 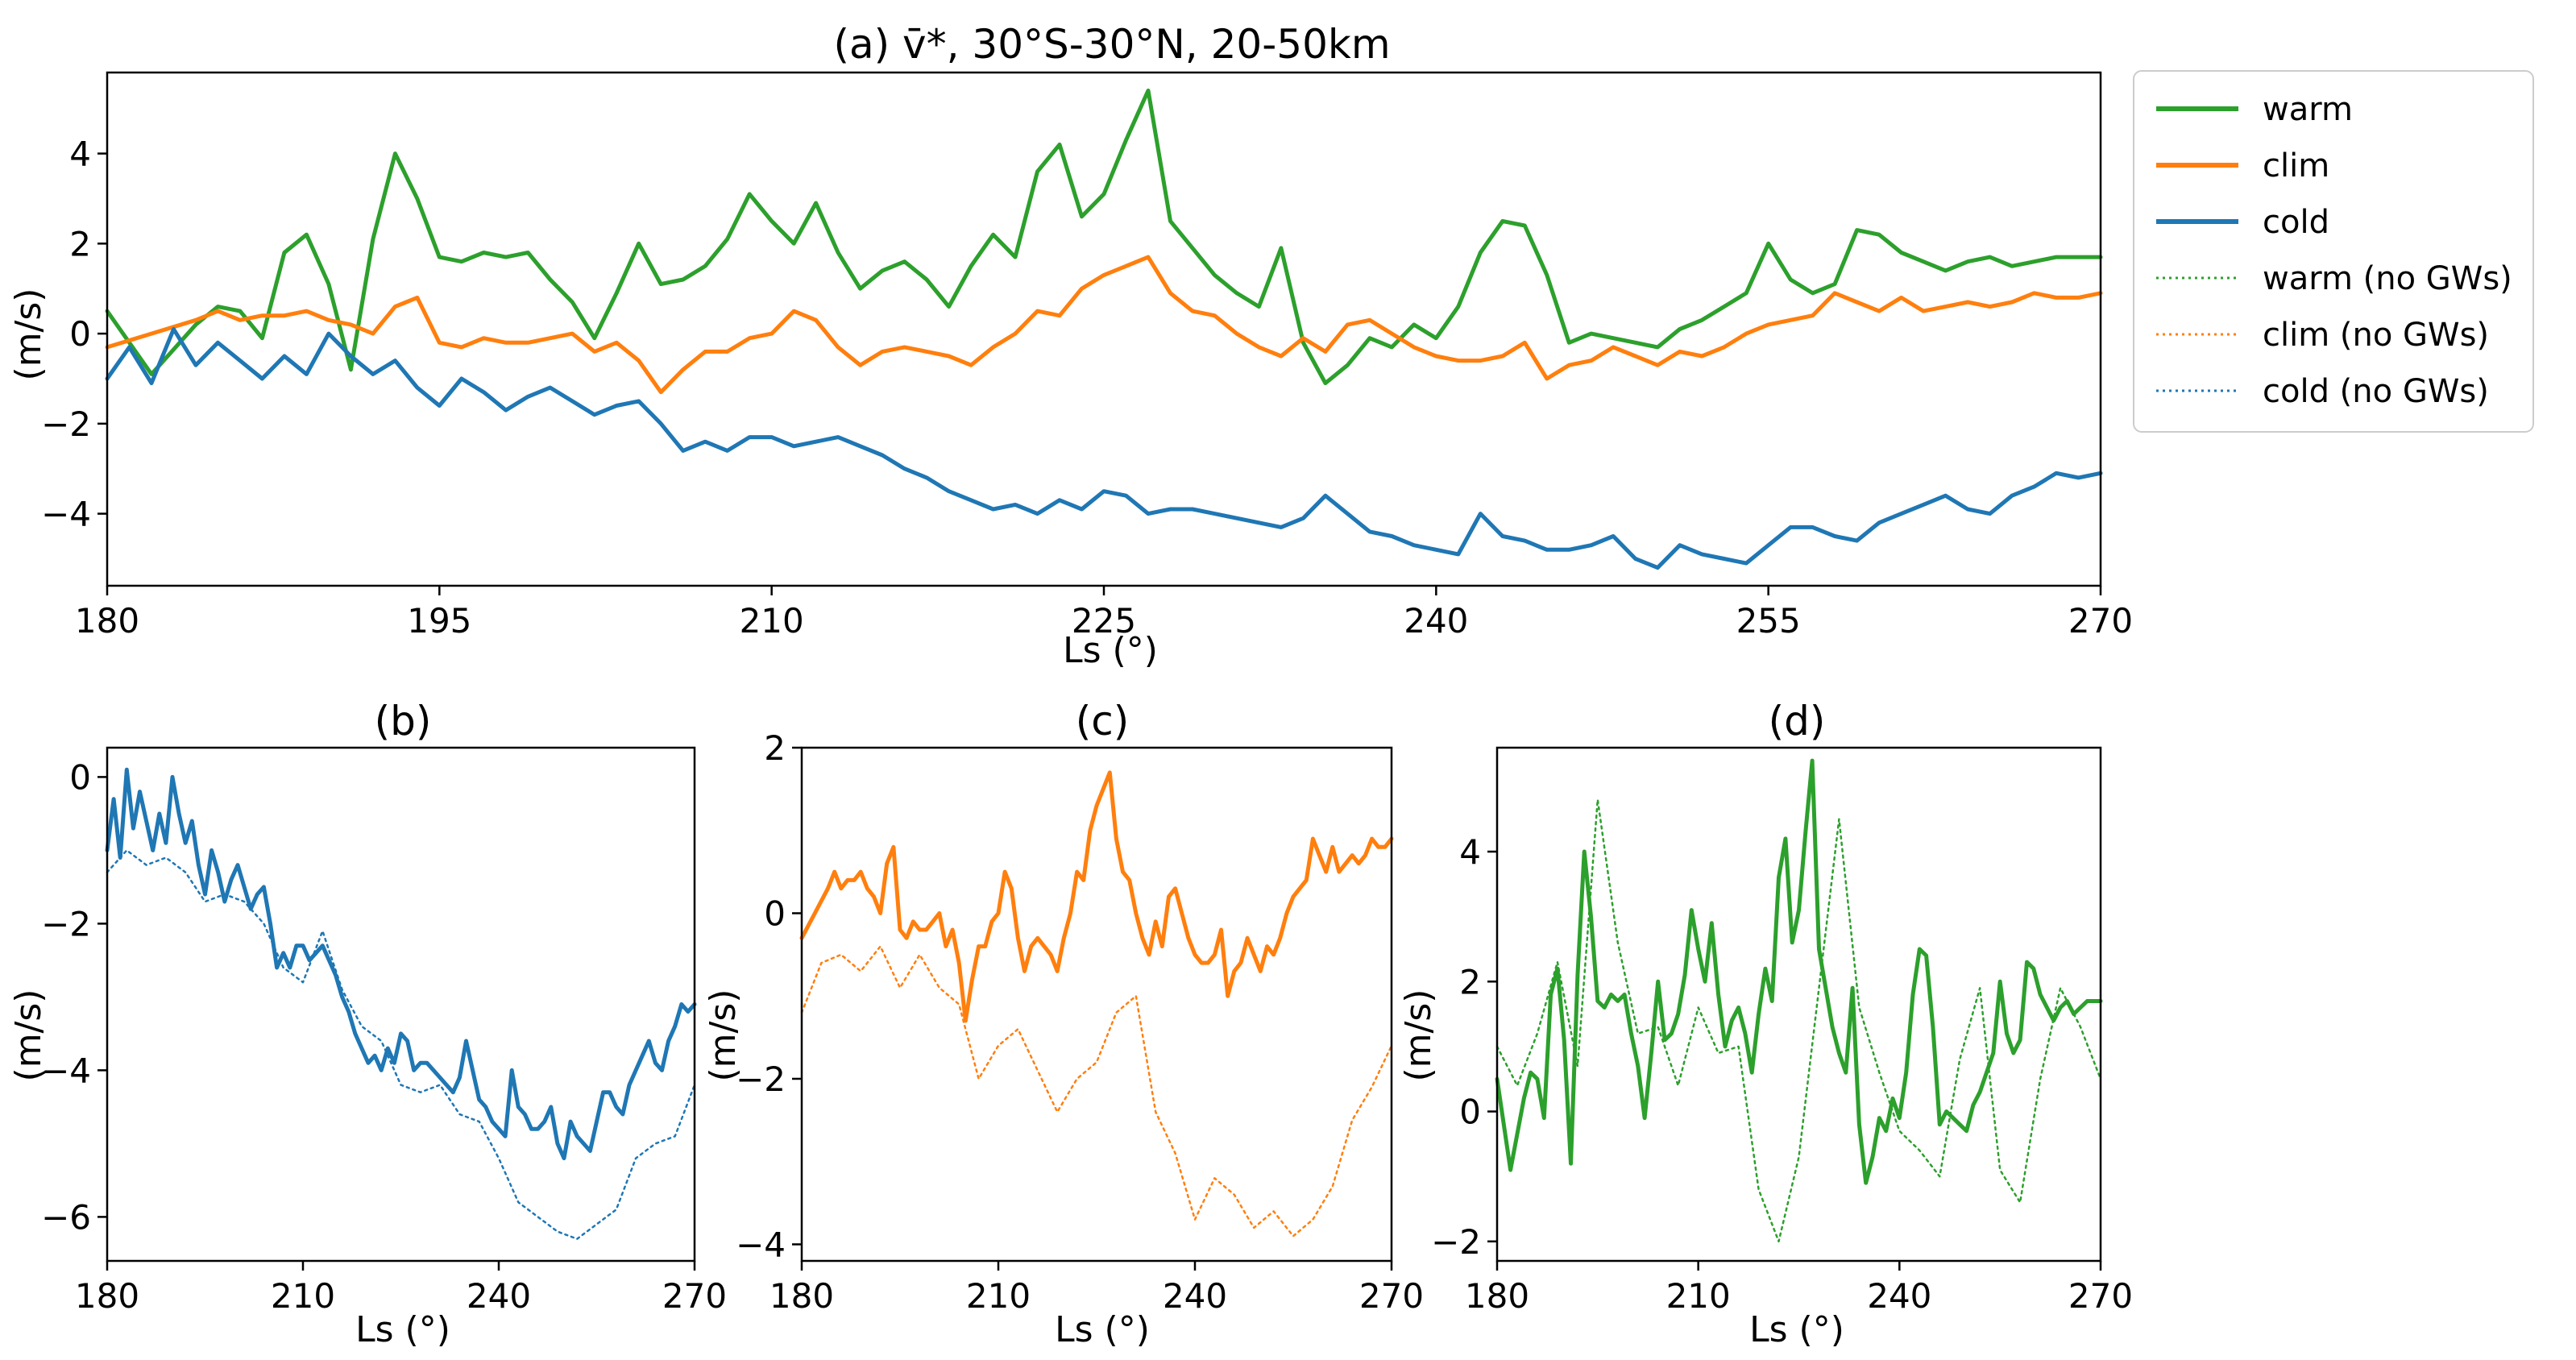 What do you see at coordinates (401, 1044) in the screenshot?
I see `series-line-cold-no-gws` at bounding box center [401, 1044].